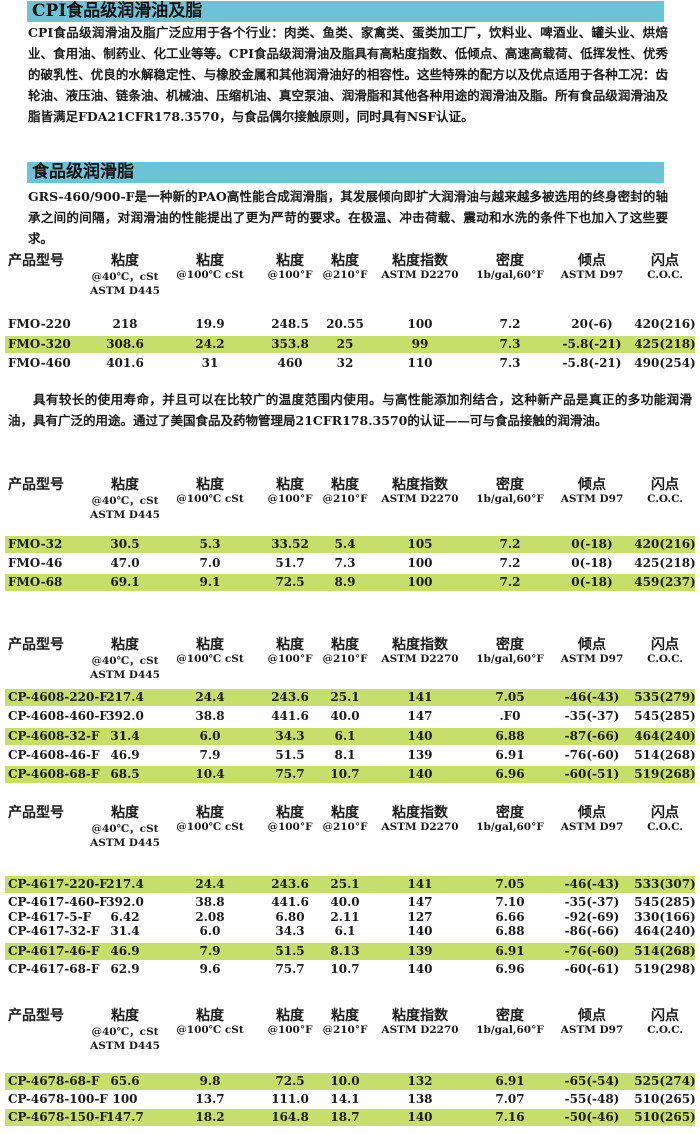 This screenshot has width=700, height=1134. What do you see at coordinates (210, 917) in the screenshot?
I see `table-cell: 2.08` at bounding box center [210, 917].